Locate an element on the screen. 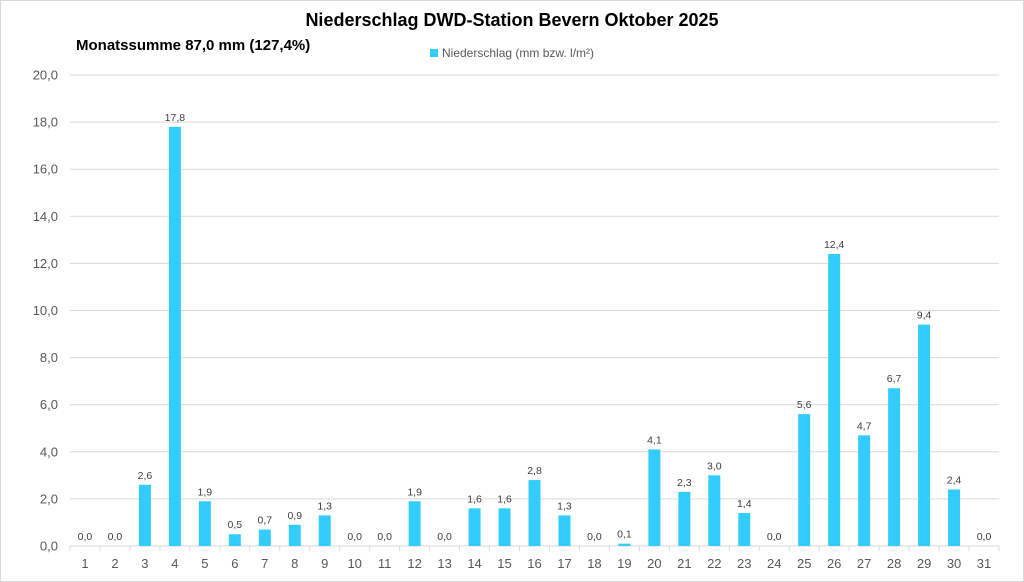 The width and height of the screenshot is (1024, 582). x-tick-label: 24 is located at coordinates (774, 563).